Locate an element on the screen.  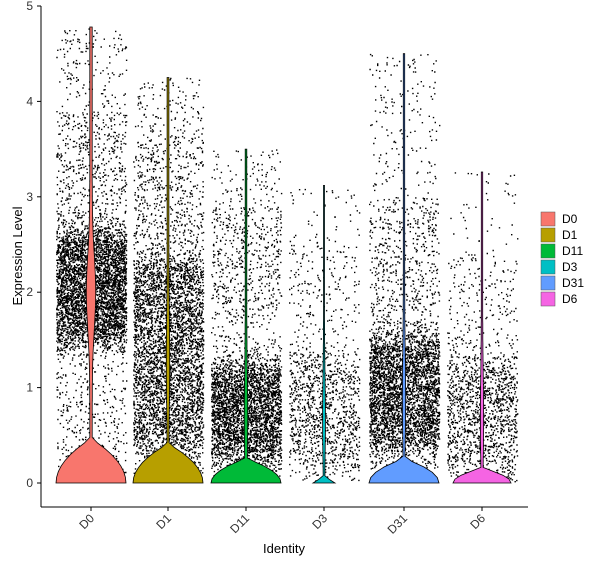
legend-label-D11: D11 is located at coordinates (572, 251).